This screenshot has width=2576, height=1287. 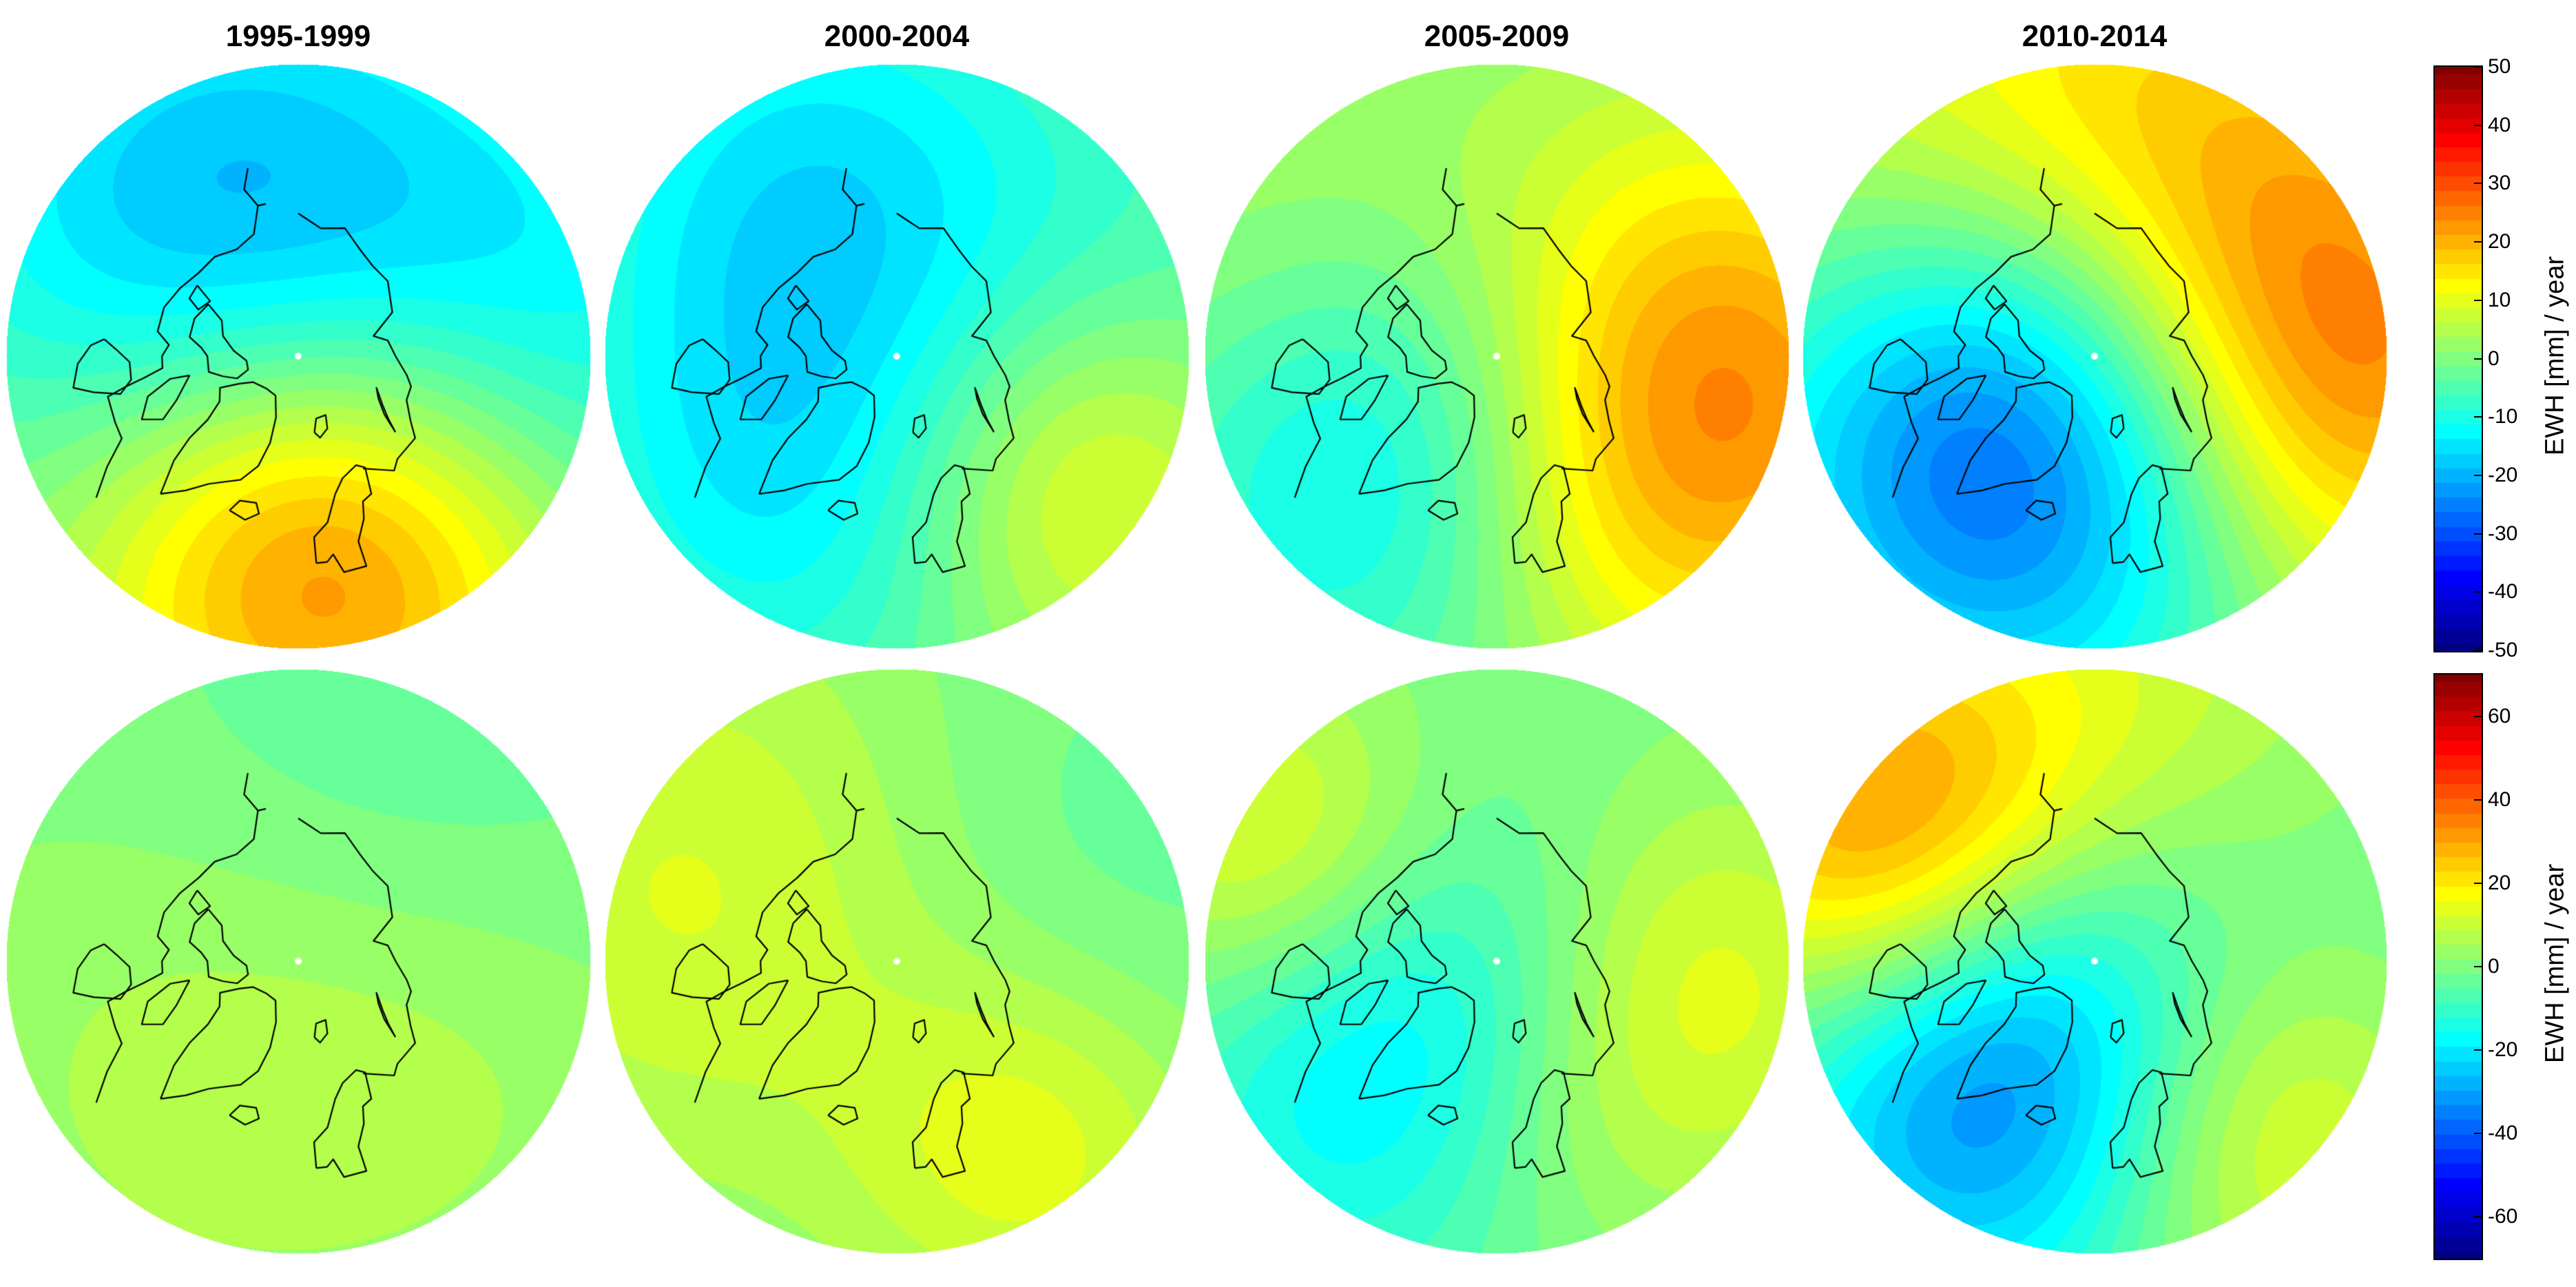 What do you see at coordinates (2555, 963) in the screenshot?
I see `colorbar-bottom-label: EWH [mm] / year` at bounding box center [2555, 963].